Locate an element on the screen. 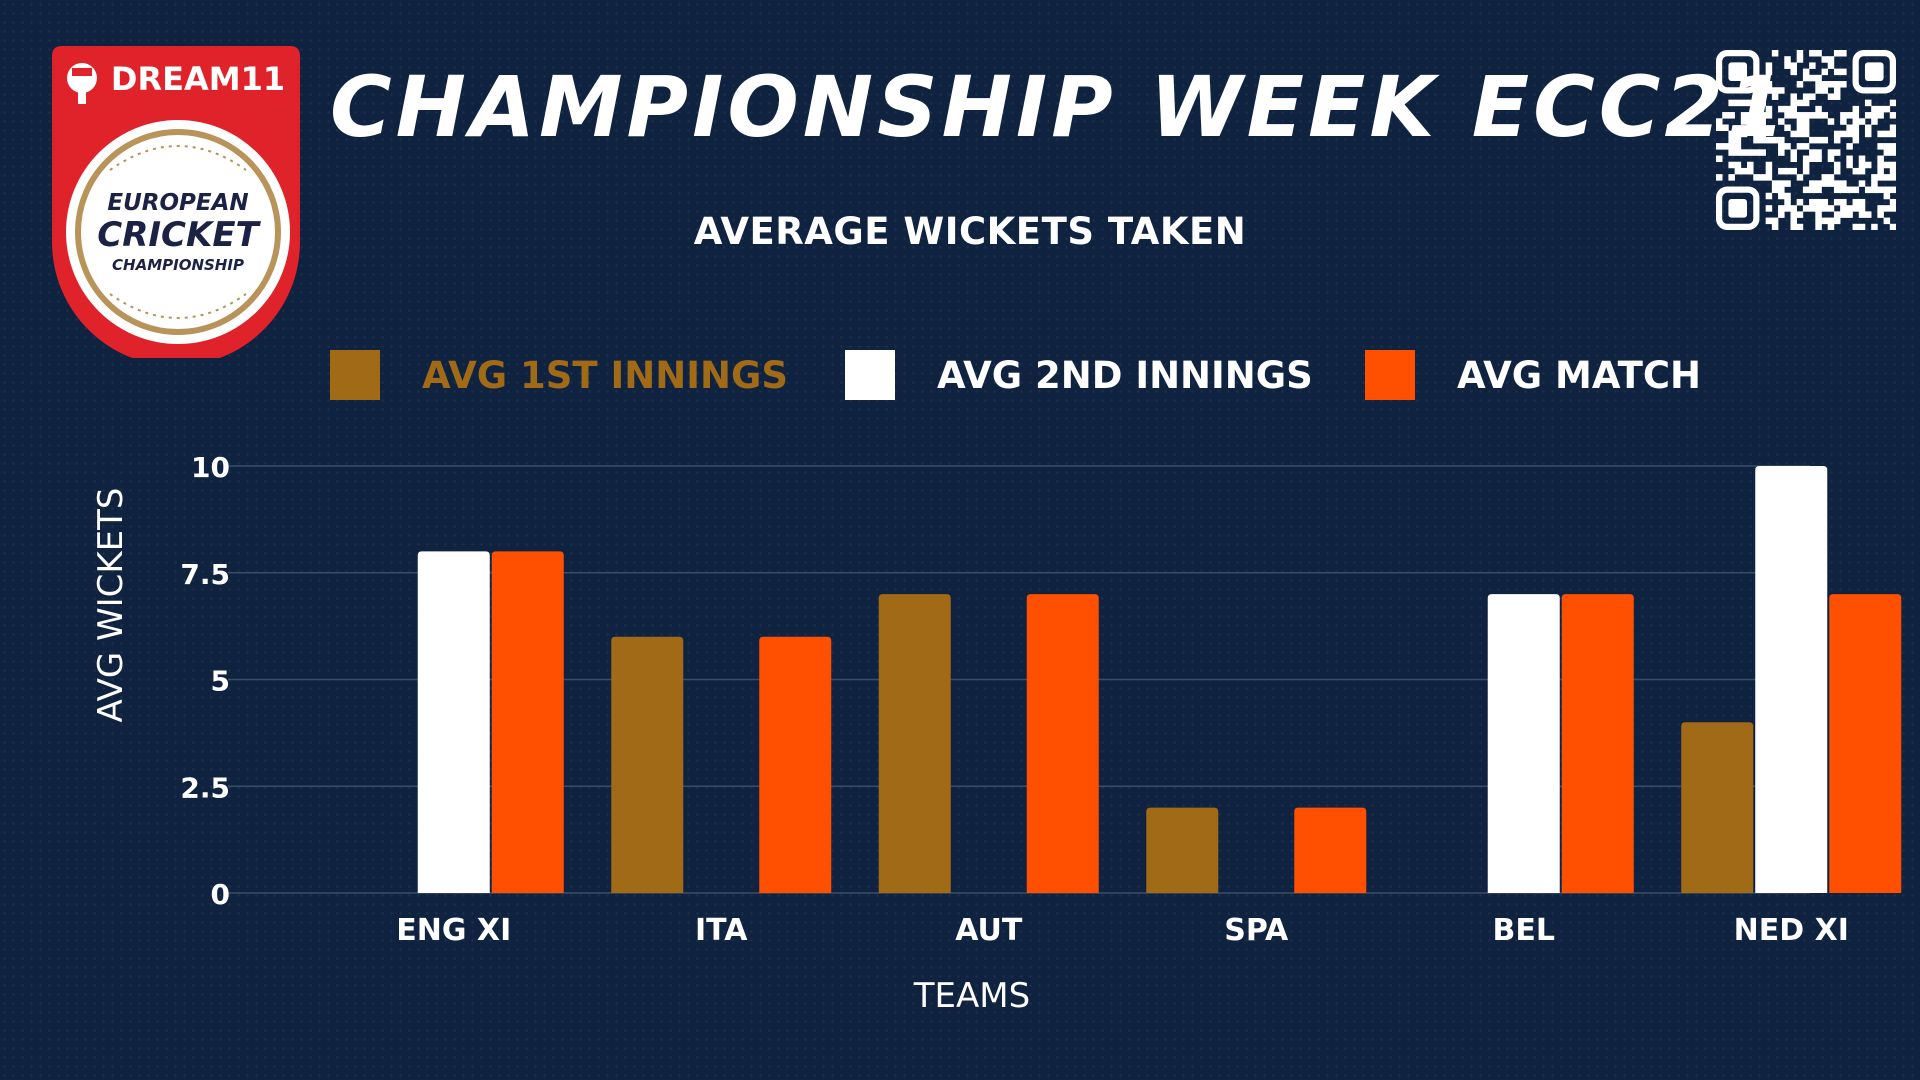  y-tick-label: 10 is located at coordinates (210, 467).